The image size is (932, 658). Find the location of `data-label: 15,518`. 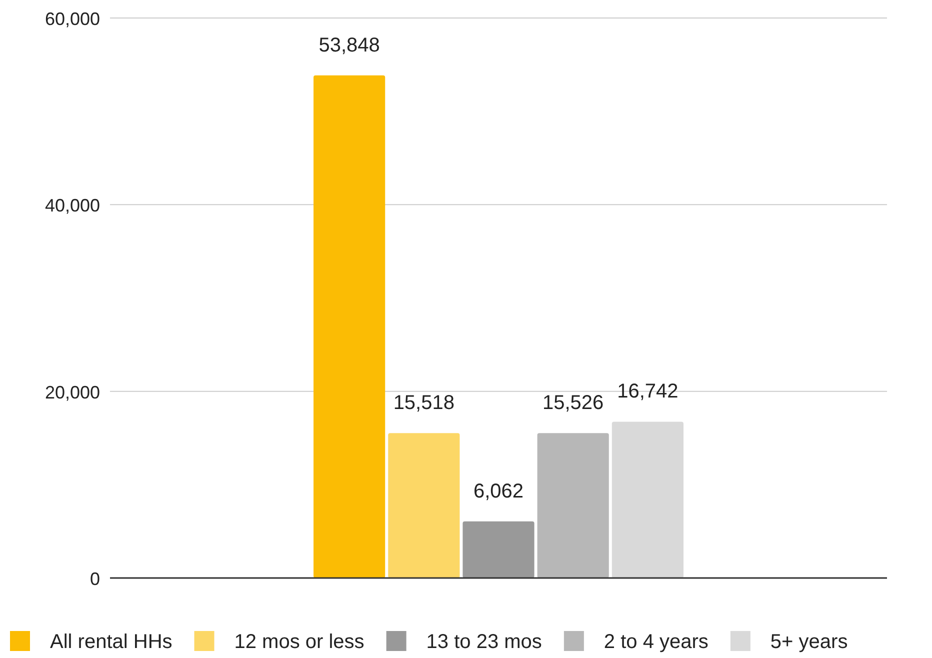

data-label: 15,518 is located at coordinates (423, 403).